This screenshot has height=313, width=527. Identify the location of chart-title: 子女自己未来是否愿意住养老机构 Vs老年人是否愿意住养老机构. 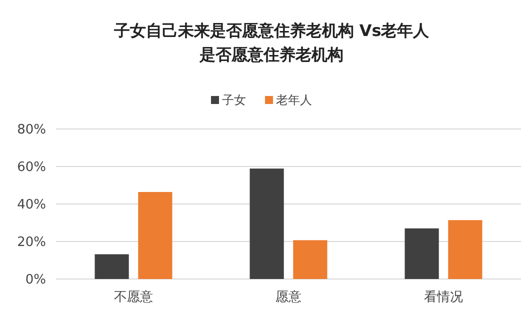
(271, 42).